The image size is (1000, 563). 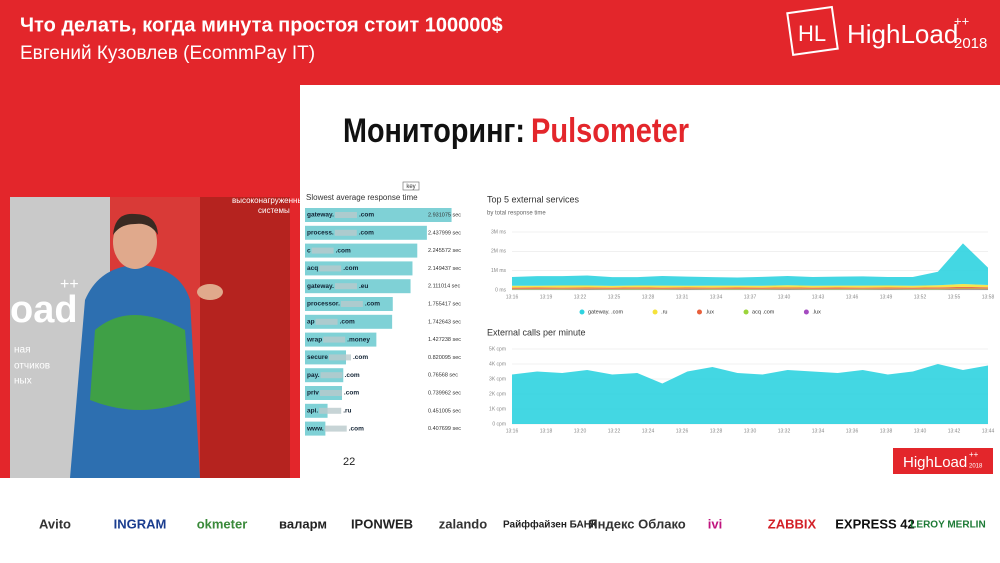 I want to click on sponsor-logo: LEROY MERLIN, so click(x=947, y=525).